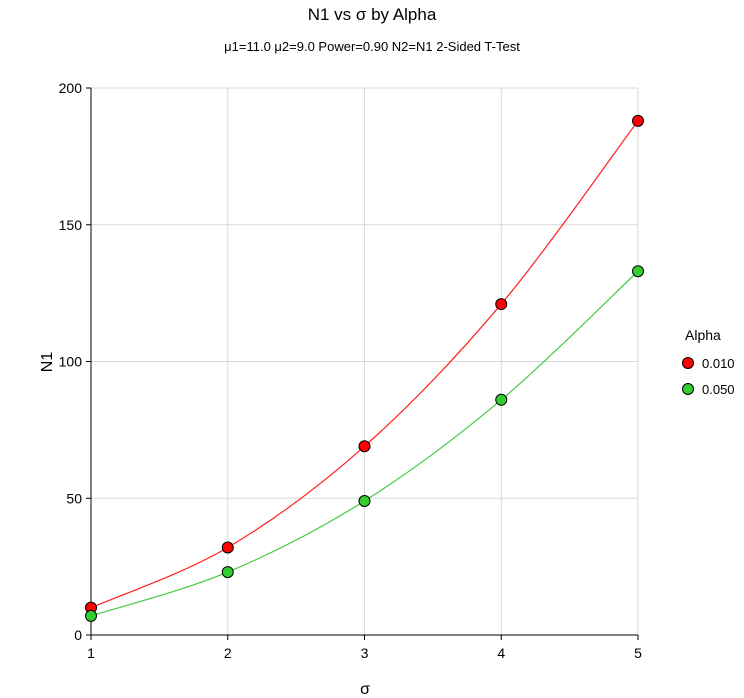 The height and width of the screenshot is (698, 744). I want to click on legend: Alpha 0.010 0.050, so click(708, 362).